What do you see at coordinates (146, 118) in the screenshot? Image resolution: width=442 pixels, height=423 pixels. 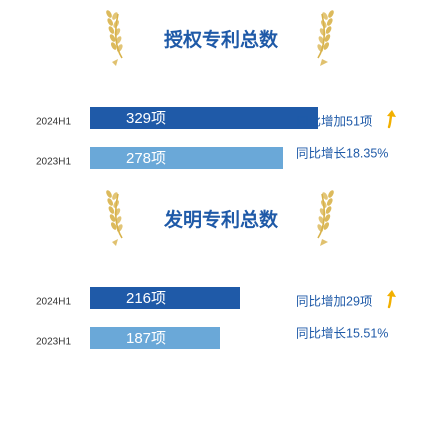 I see `data-label: 329项` at bounding box center [146, 118].